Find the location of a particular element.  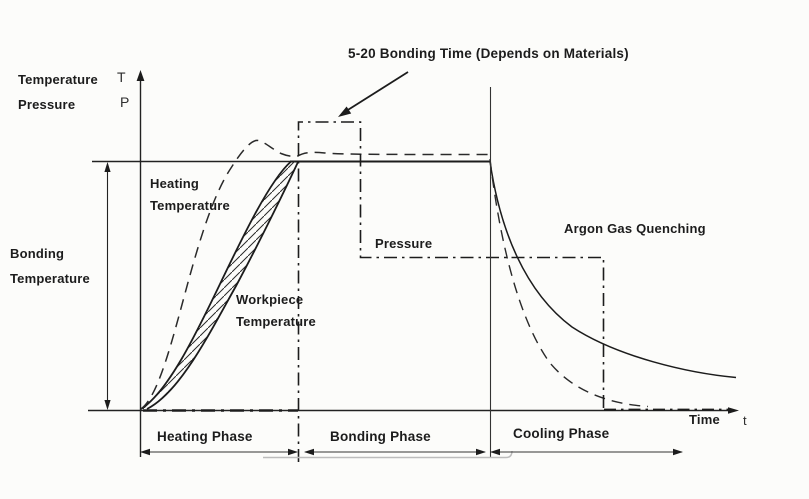

workpiece-temperature-label-line2: Temperature is located at coordinates (276, 321).